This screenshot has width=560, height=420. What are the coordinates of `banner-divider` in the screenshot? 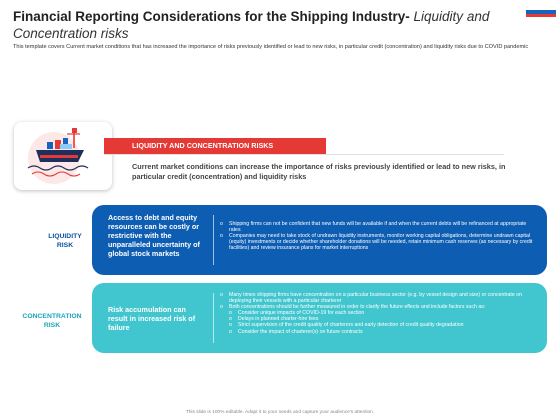 It's located at (304, 154).